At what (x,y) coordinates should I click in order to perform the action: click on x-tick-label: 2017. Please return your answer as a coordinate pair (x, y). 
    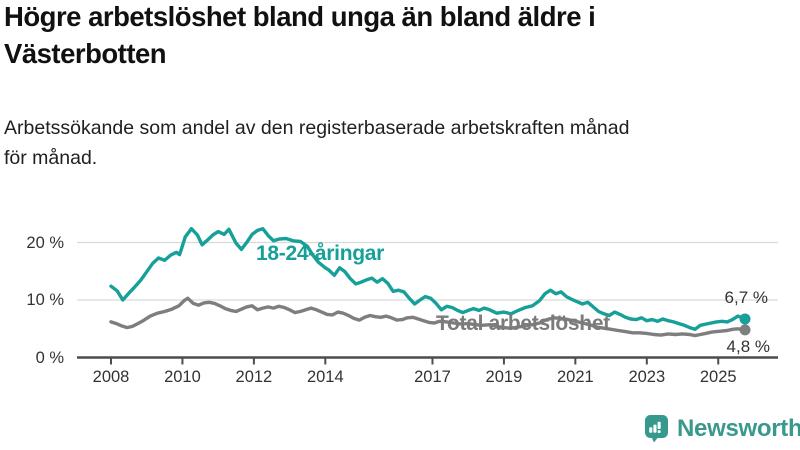
    Looking at the image, I should click on (432, 377).